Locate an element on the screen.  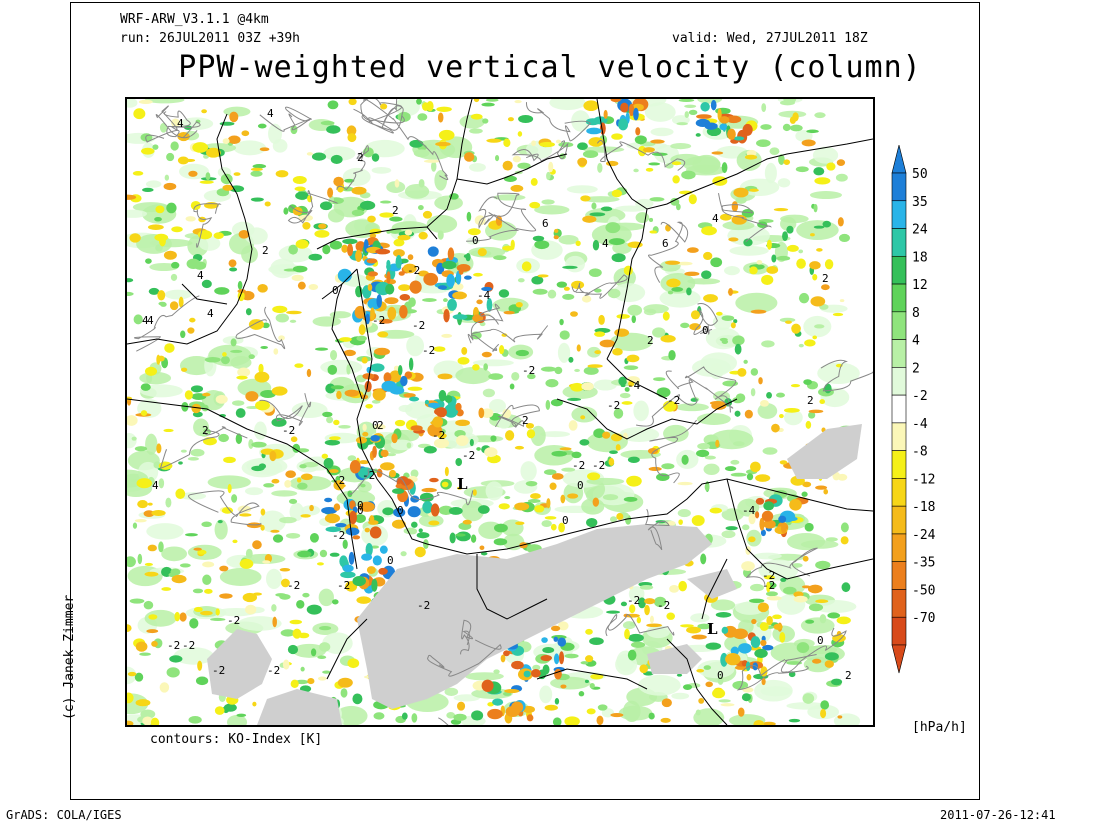
colorbar-tick-label: -24 is located at coordinates (924, 535).